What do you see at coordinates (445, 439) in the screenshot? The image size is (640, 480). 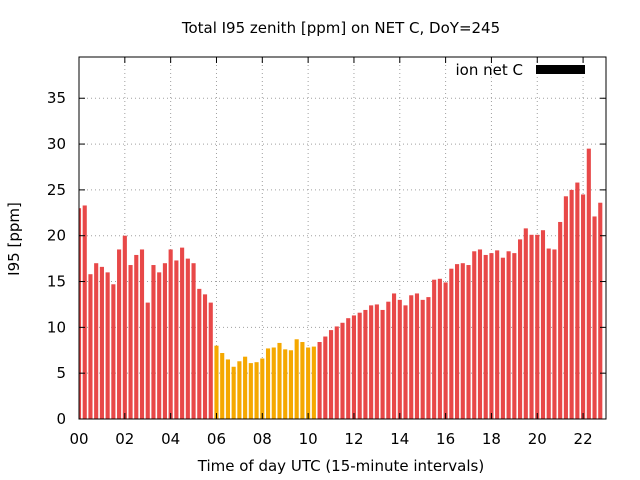 I see `x-tick-label: 16` at bounding box center [445, 439].